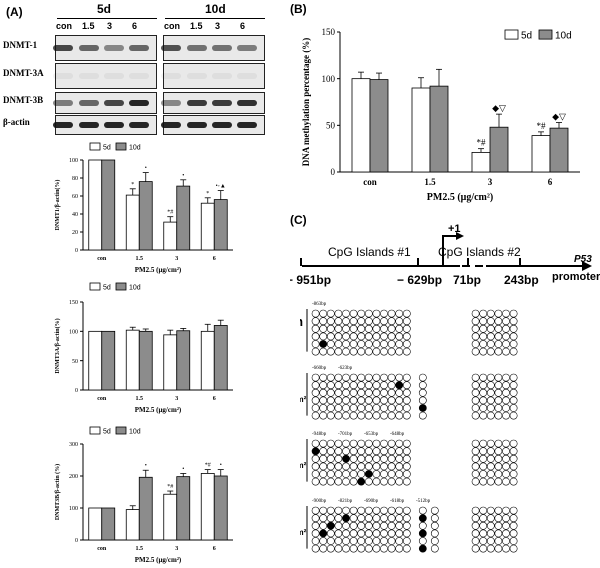 The height and width of the screenshot is (568, 600). What do you see at coordinates (419, 280) in the screenshot?
I see `pos-629: − 629bp` at bounding box center [419, 280].